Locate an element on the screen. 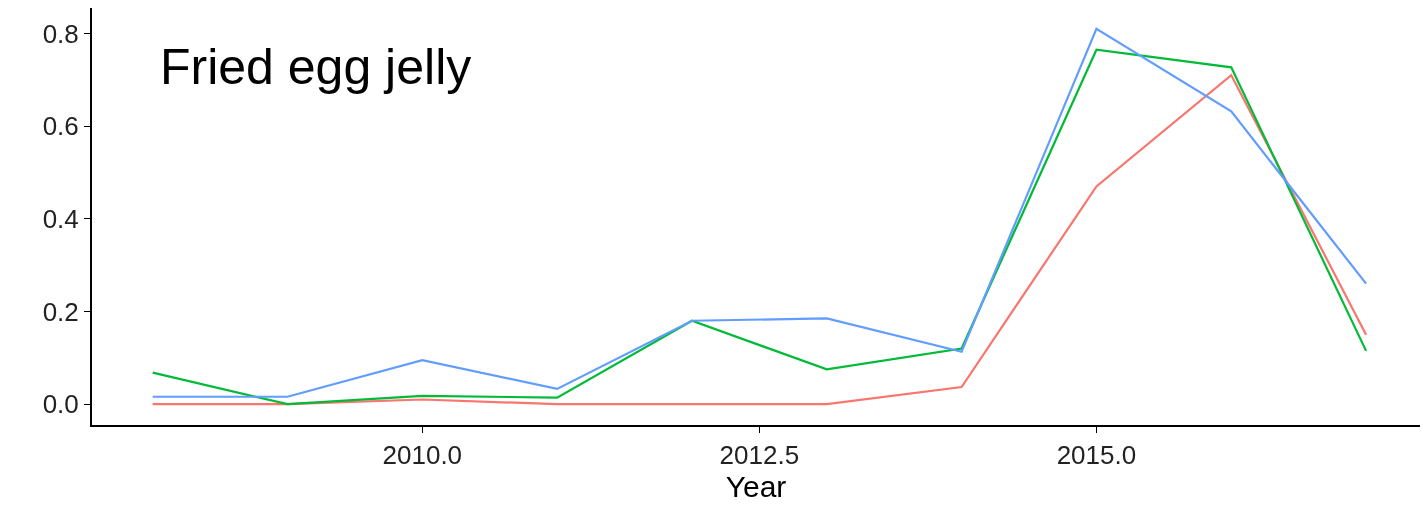 This screenshot has height=525, width=1422. annotation: Fried egg jelly is located at coordinates (316, 67).